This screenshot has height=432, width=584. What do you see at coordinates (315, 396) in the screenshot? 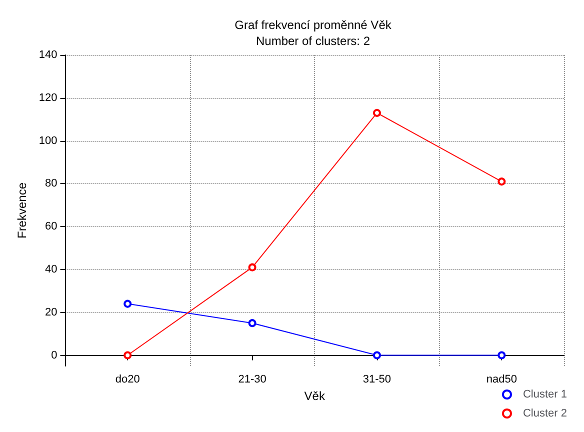
I see `x-axis-title: Věk` at bounding box center [315, 396].